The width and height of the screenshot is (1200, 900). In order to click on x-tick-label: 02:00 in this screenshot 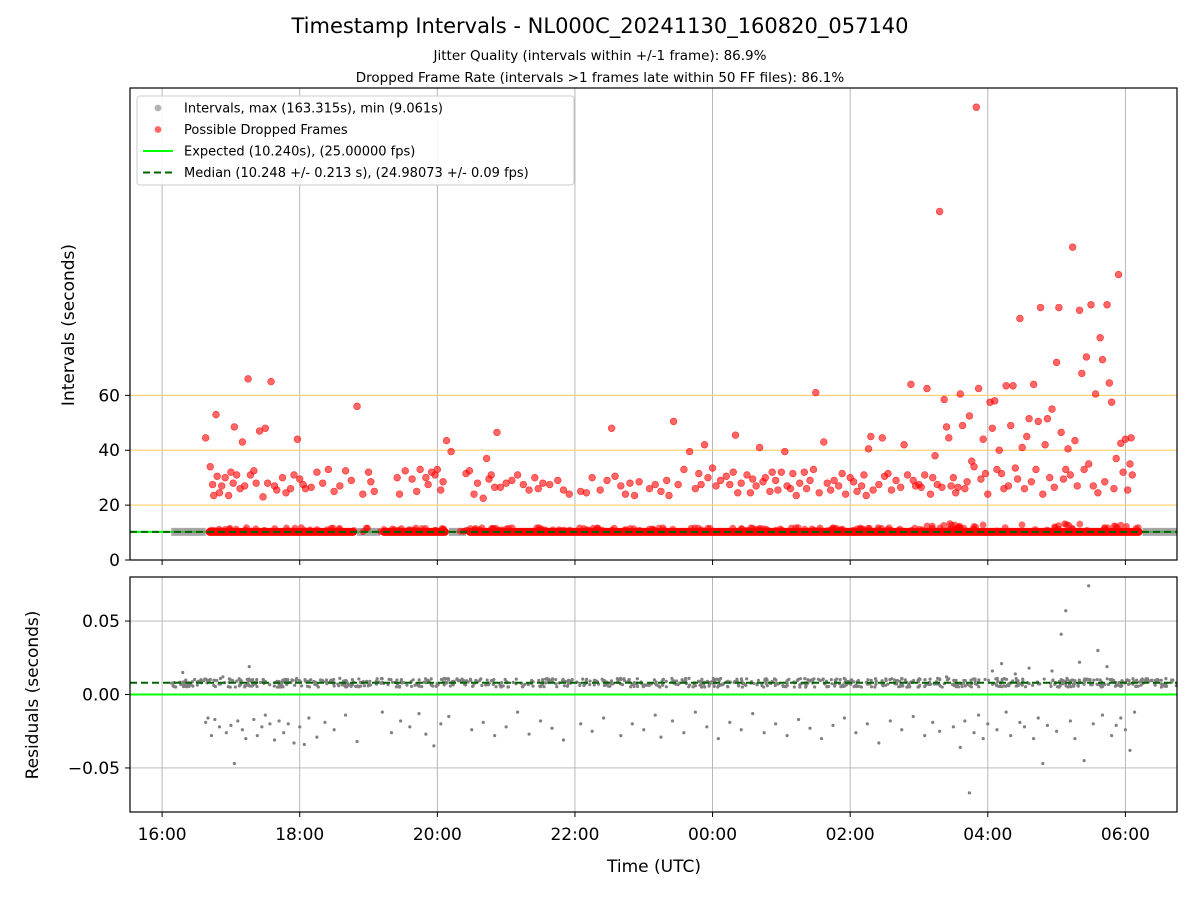, I will do `click(850, 835)`.